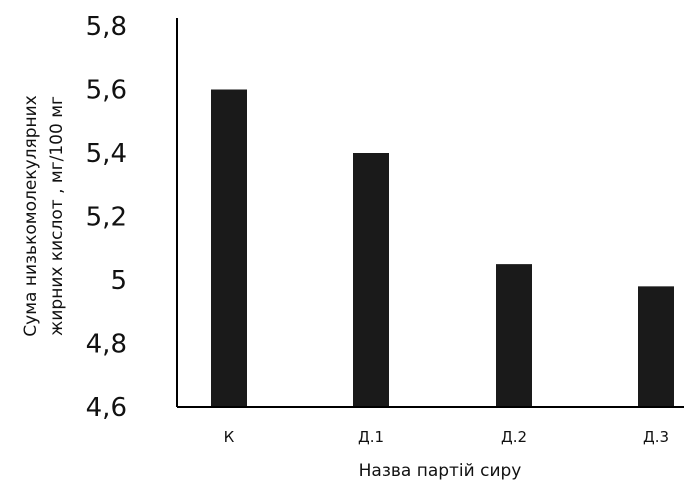  Describe the element at coordinates (31, 215) in the screenshot. I see `y-axis-title-line-1: Сума низькомолекулярних` at that location.